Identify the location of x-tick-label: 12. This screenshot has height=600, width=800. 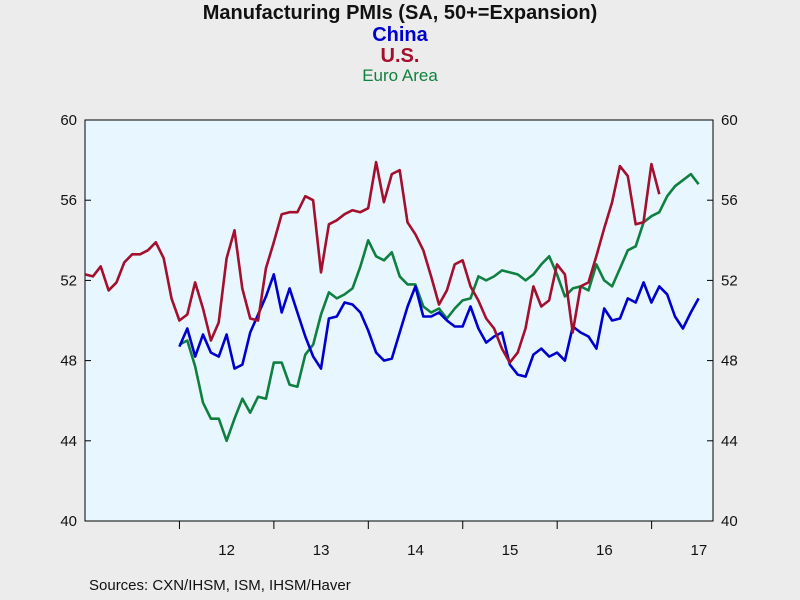
(226, 550).